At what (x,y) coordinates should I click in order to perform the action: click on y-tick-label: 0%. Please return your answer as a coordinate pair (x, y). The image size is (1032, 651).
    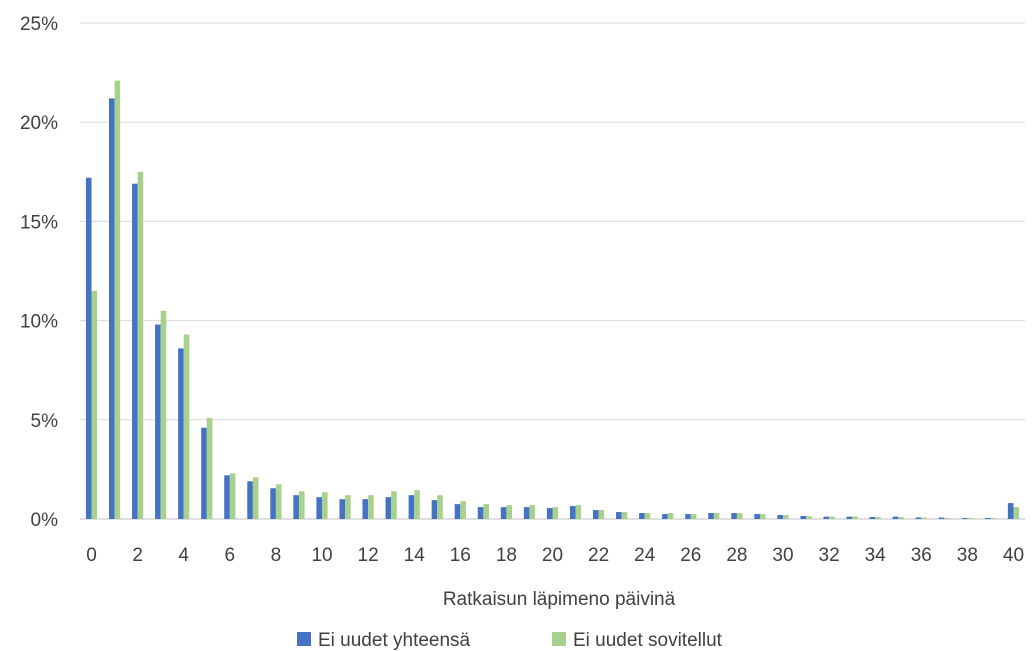
    Looking at the image, I should click on (45, 520).